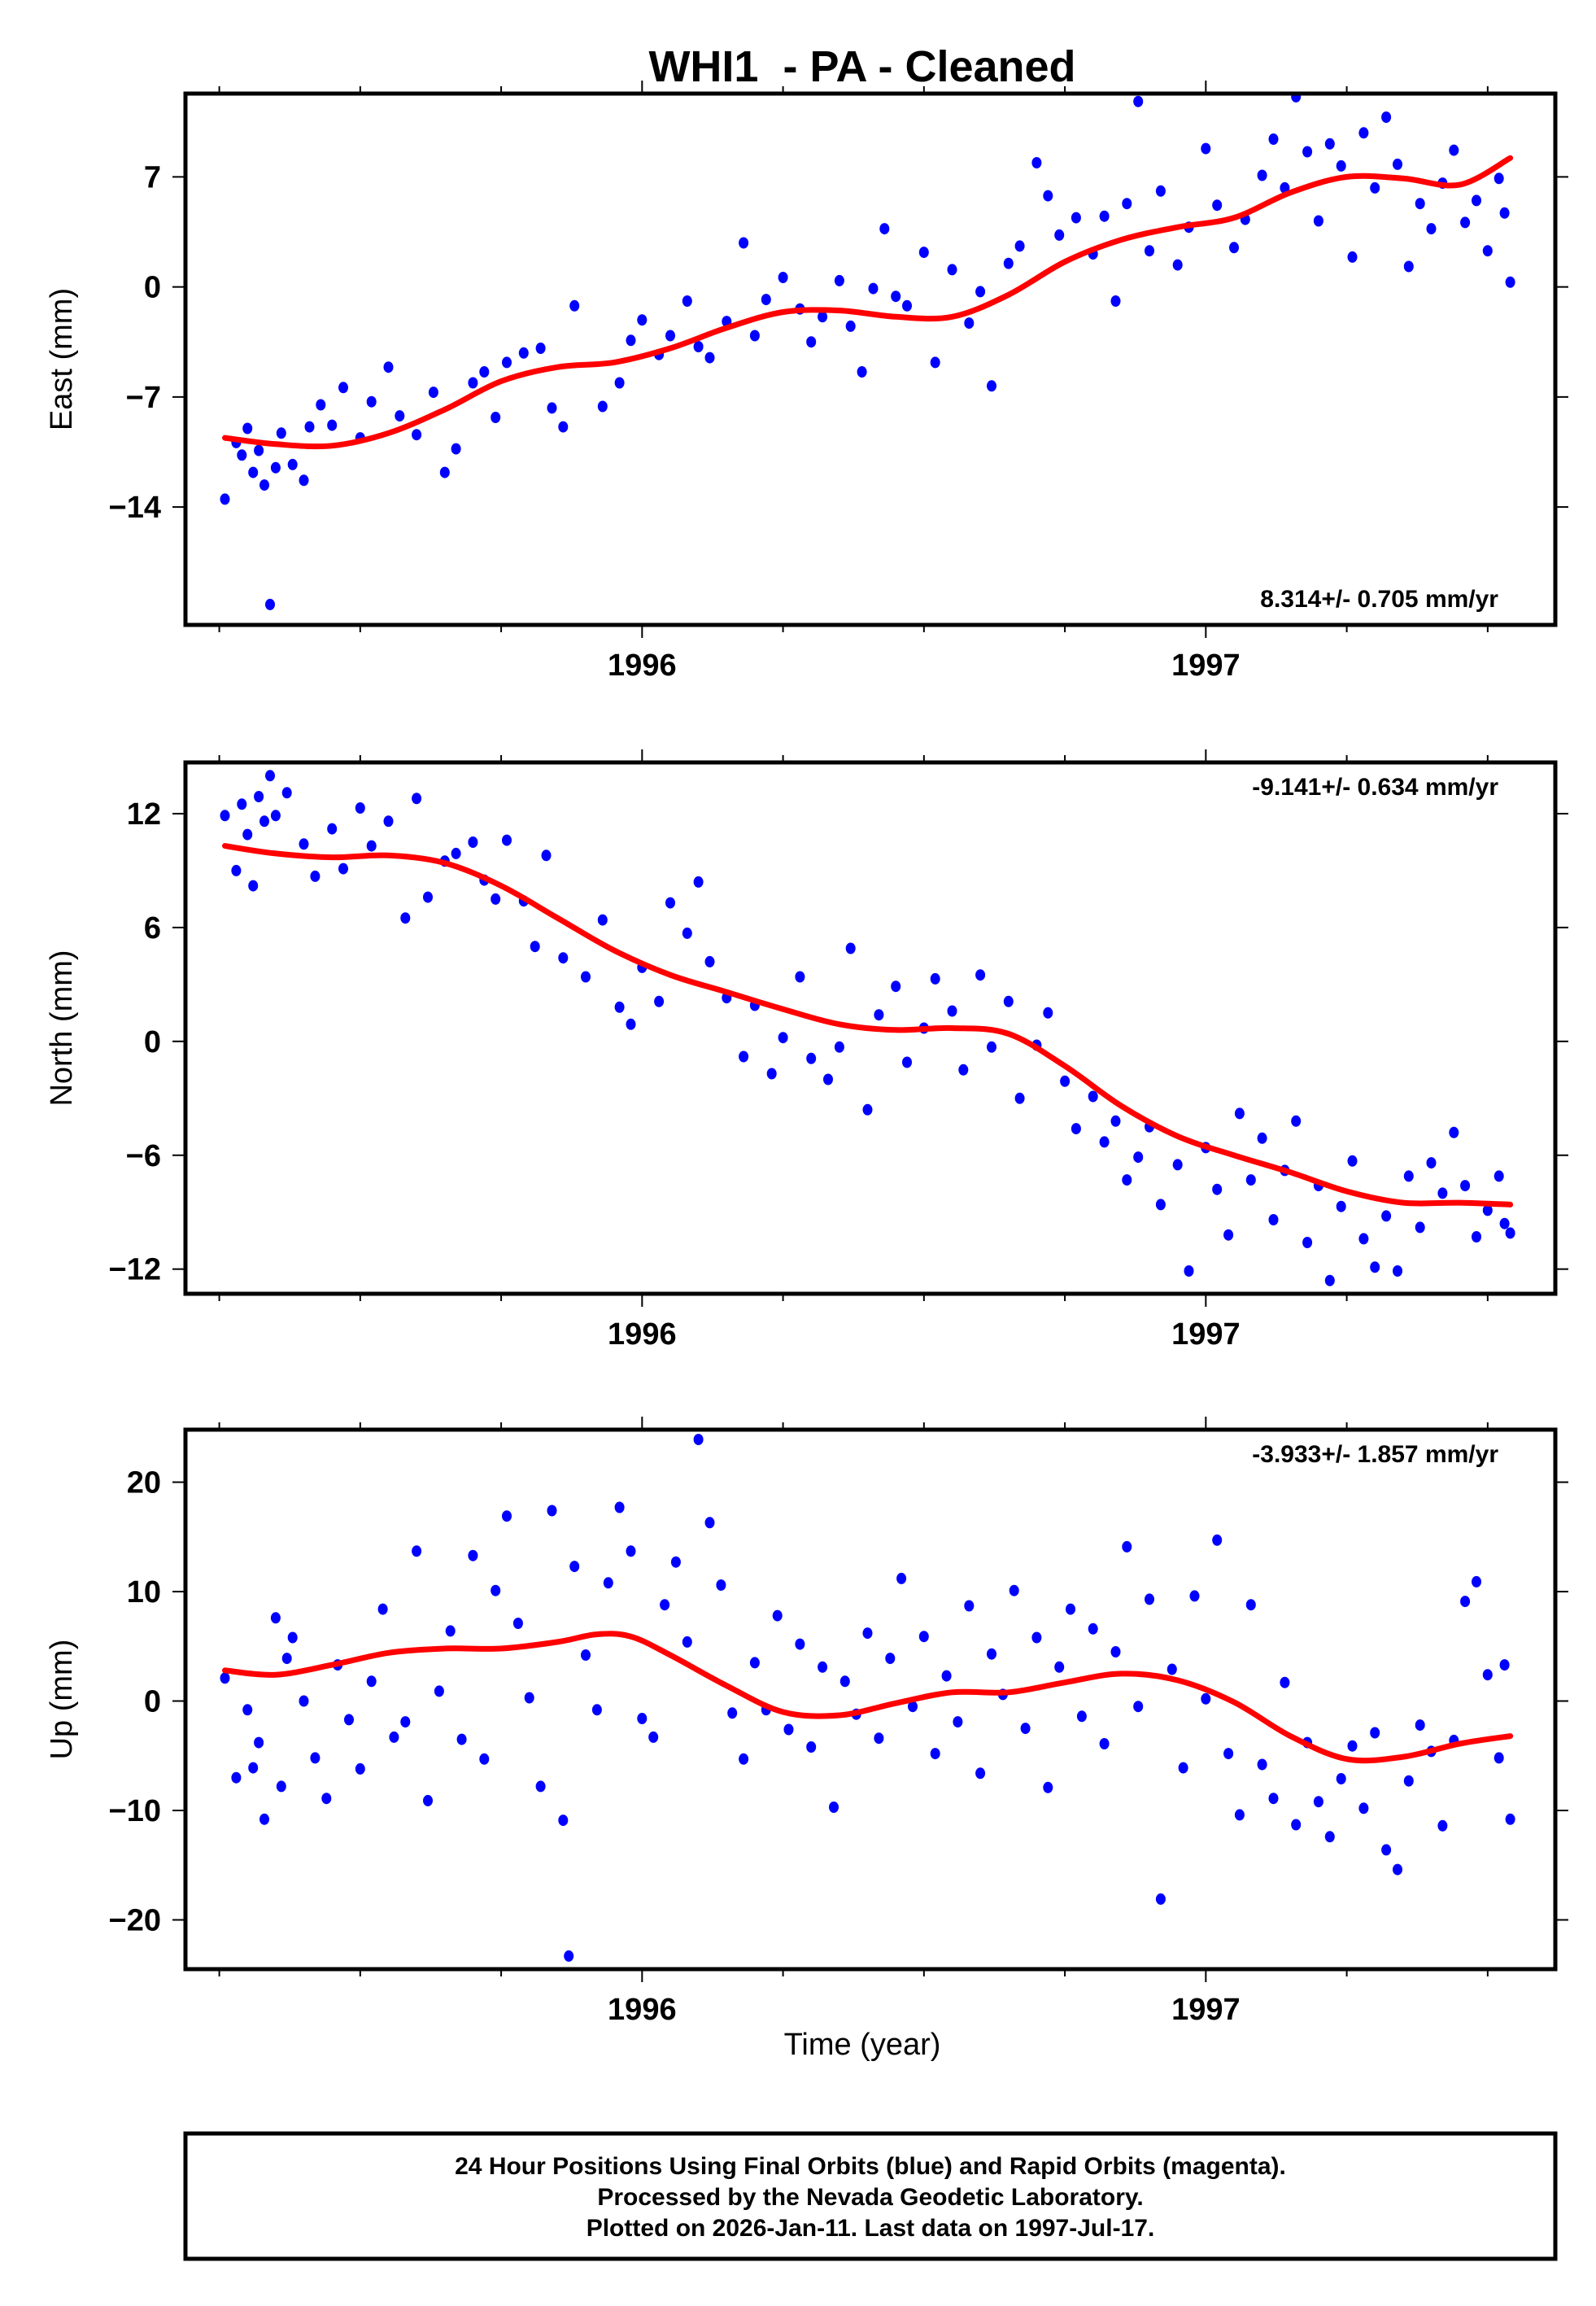 This screenshot has width=1596, height=2306. Describe the element at coordinates (62, 359) in the screenshot. I see `east-y-axis-label: East (mm)` at that location.